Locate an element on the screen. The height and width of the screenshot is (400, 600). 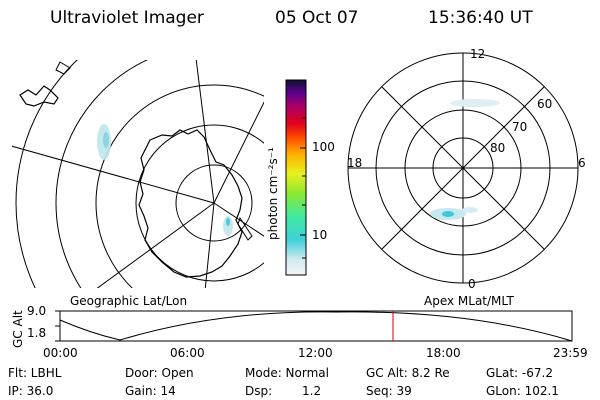
time-label: 15:36:40 UT is located at coordinates (480, 18).